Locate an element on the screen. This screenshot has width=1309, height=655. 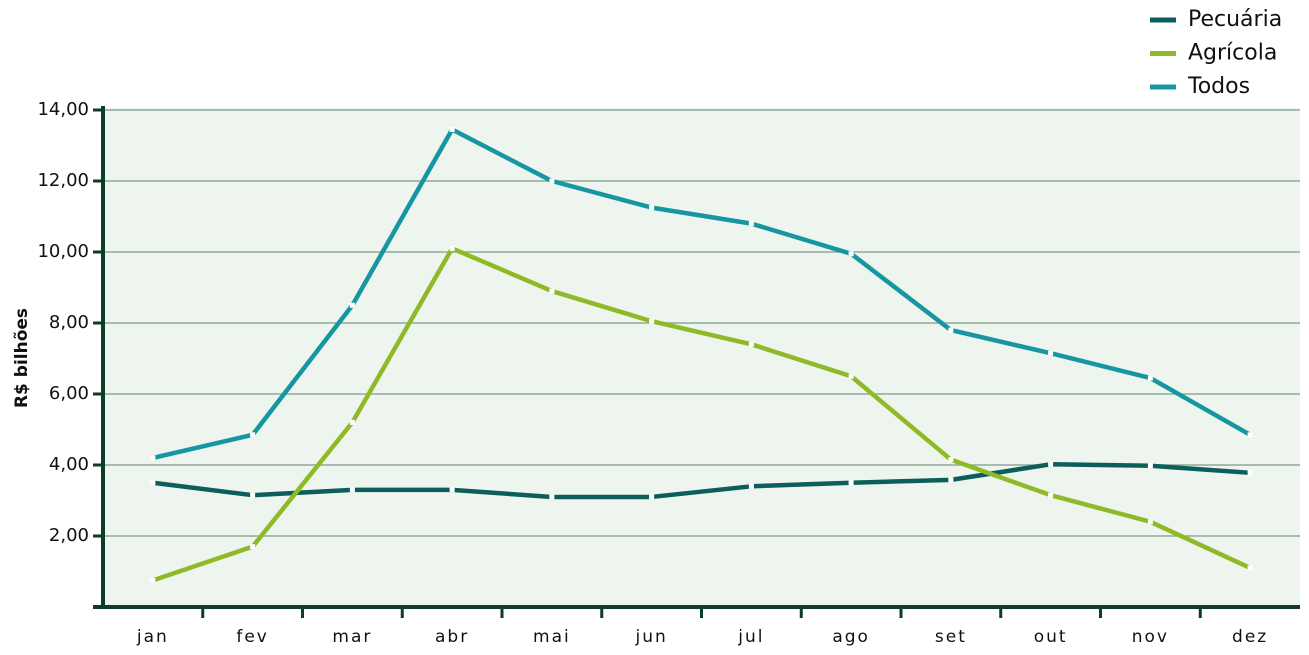
x-tick-label: ago is located at coordinates (851, 637).